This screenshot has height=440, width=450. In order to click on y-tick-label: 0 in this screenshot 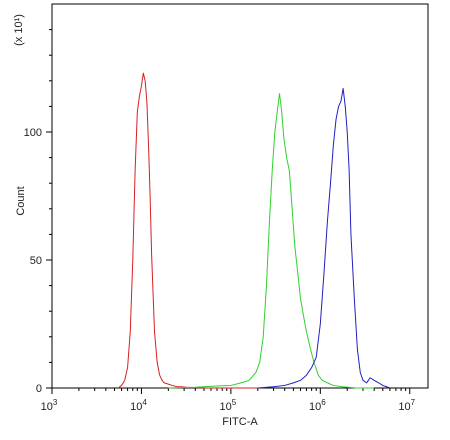, I will do `click(39, 389)`.